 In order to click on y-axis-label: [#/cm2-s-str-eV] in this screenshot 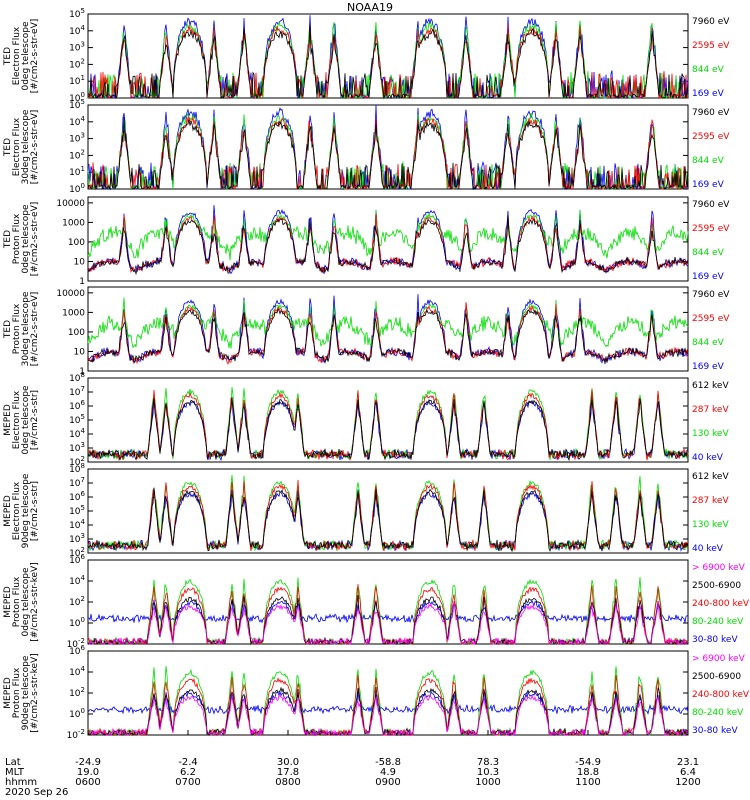, I will do `click(35, 239)`.